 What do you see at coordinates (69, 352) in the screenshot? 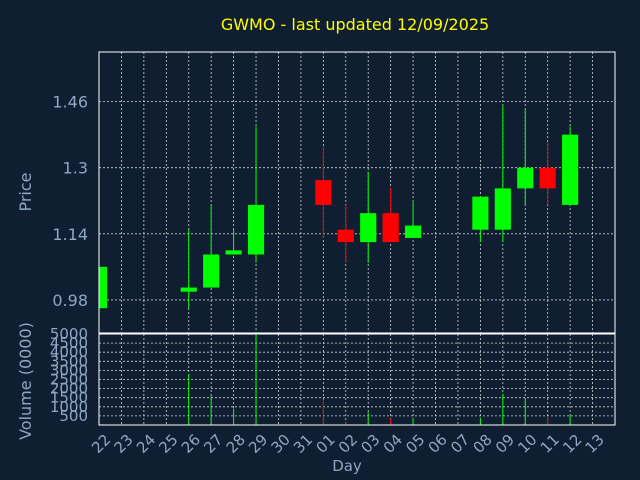
I see `volume-tick-label: 4000` at bounding box center [69, 352].